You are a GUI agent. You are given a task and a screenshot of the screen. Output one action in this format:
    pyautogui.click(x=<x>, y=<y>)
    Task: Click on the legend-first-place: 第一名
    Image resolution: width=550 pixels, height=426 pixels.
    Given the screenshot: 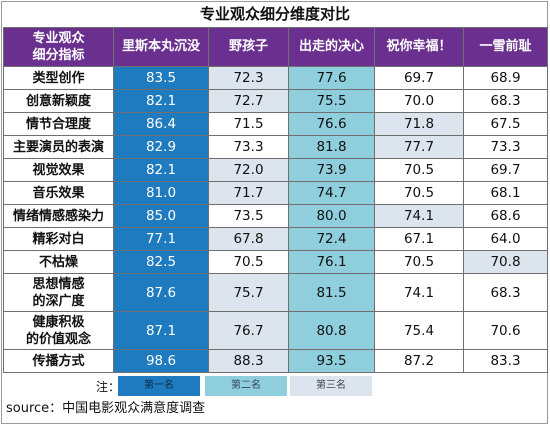 What is the action you would take?
    pyautogui.click(x=159, y=386)
    